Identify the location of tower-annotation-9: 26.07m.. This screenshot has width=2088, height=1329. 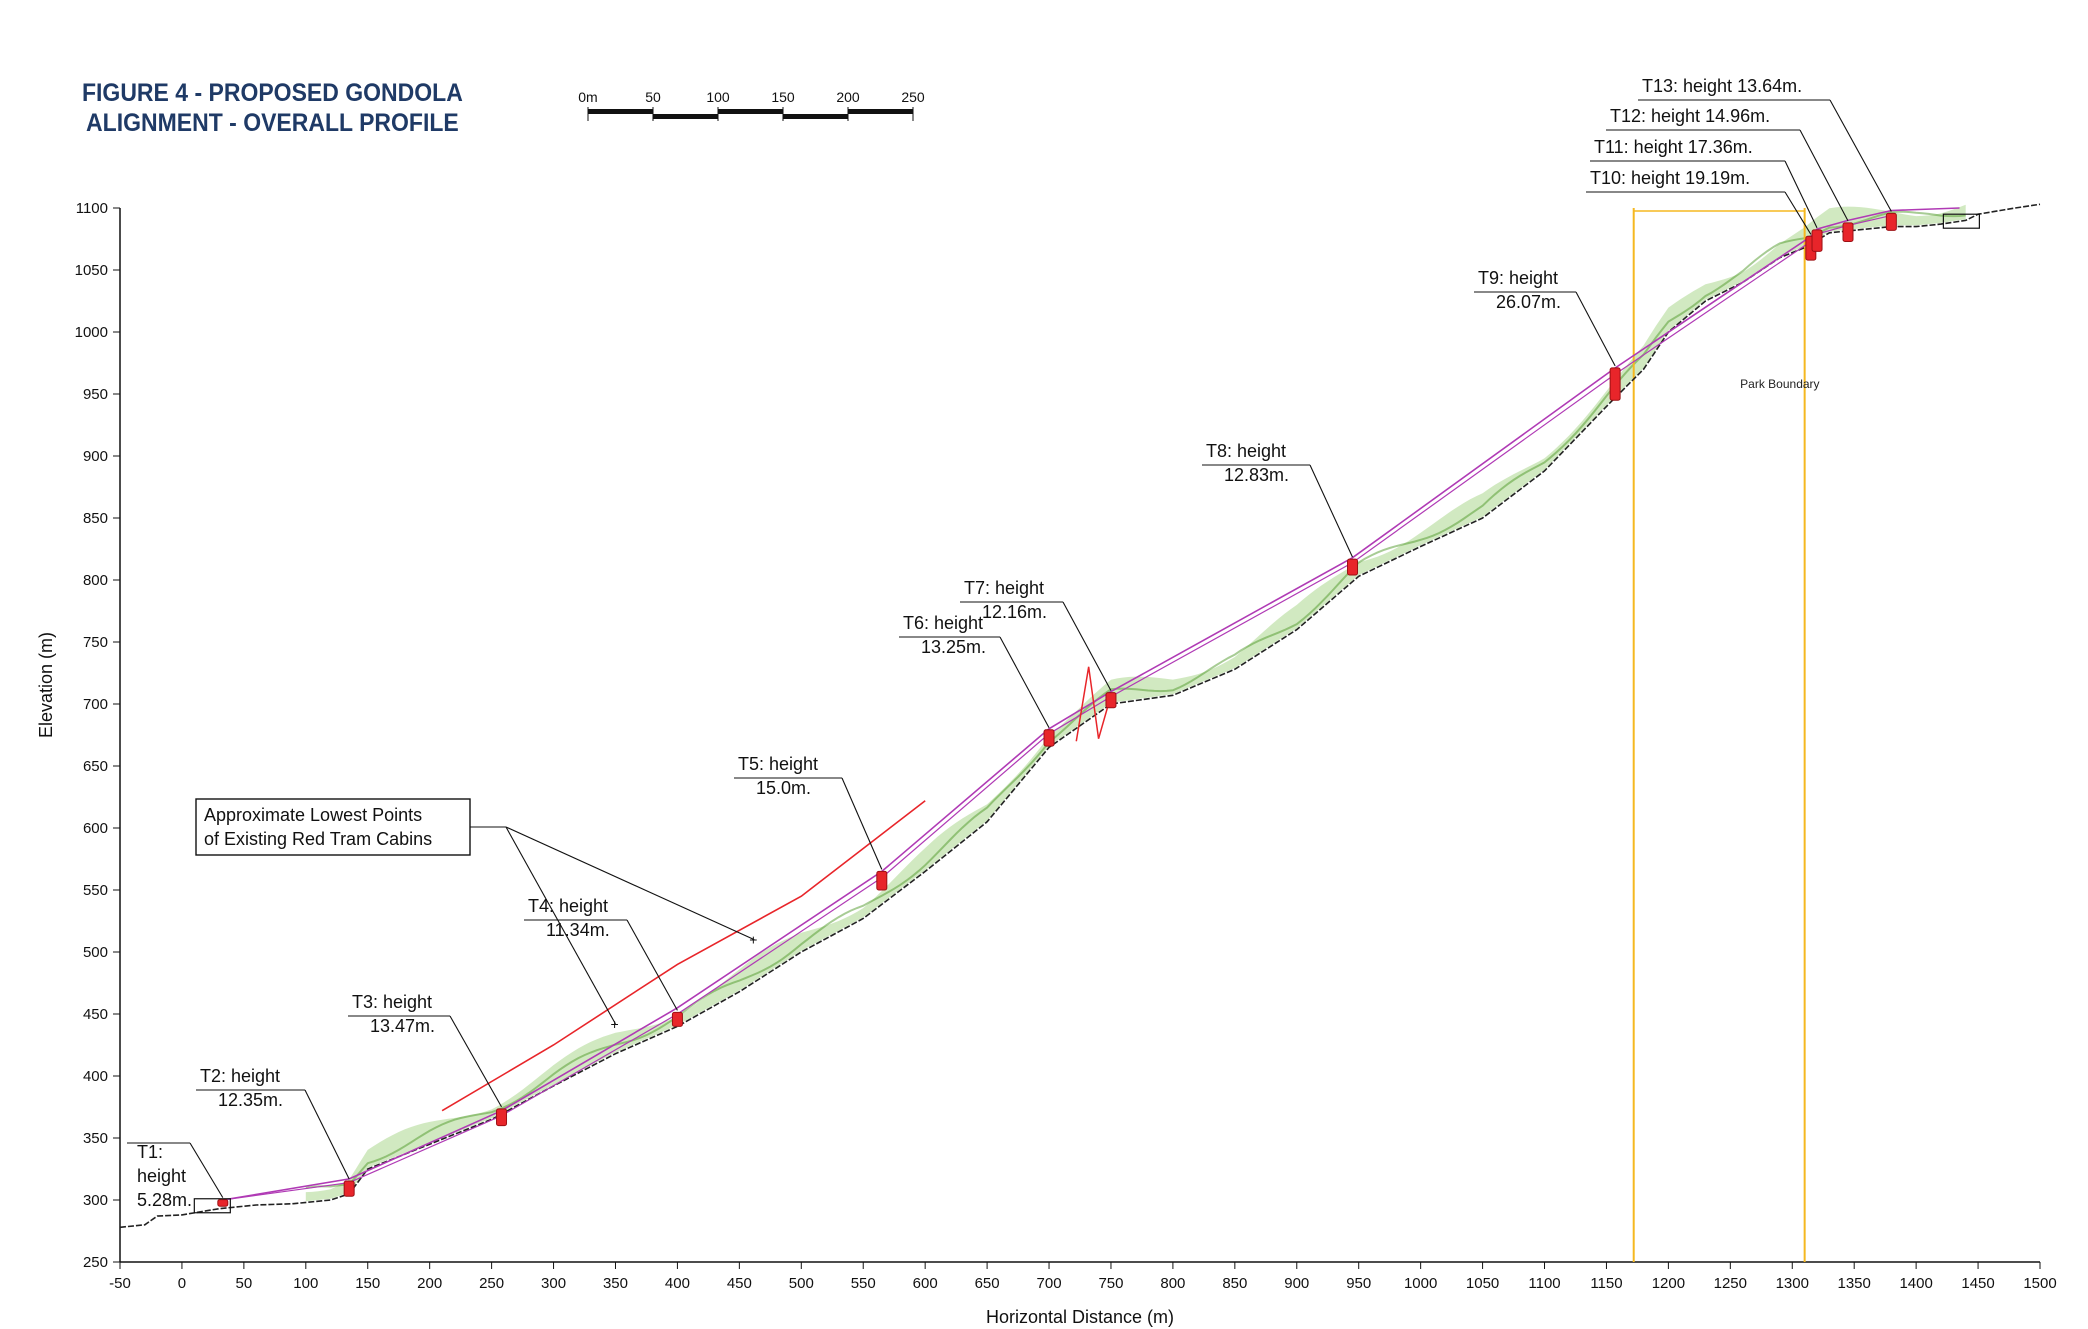
(1528, 302).